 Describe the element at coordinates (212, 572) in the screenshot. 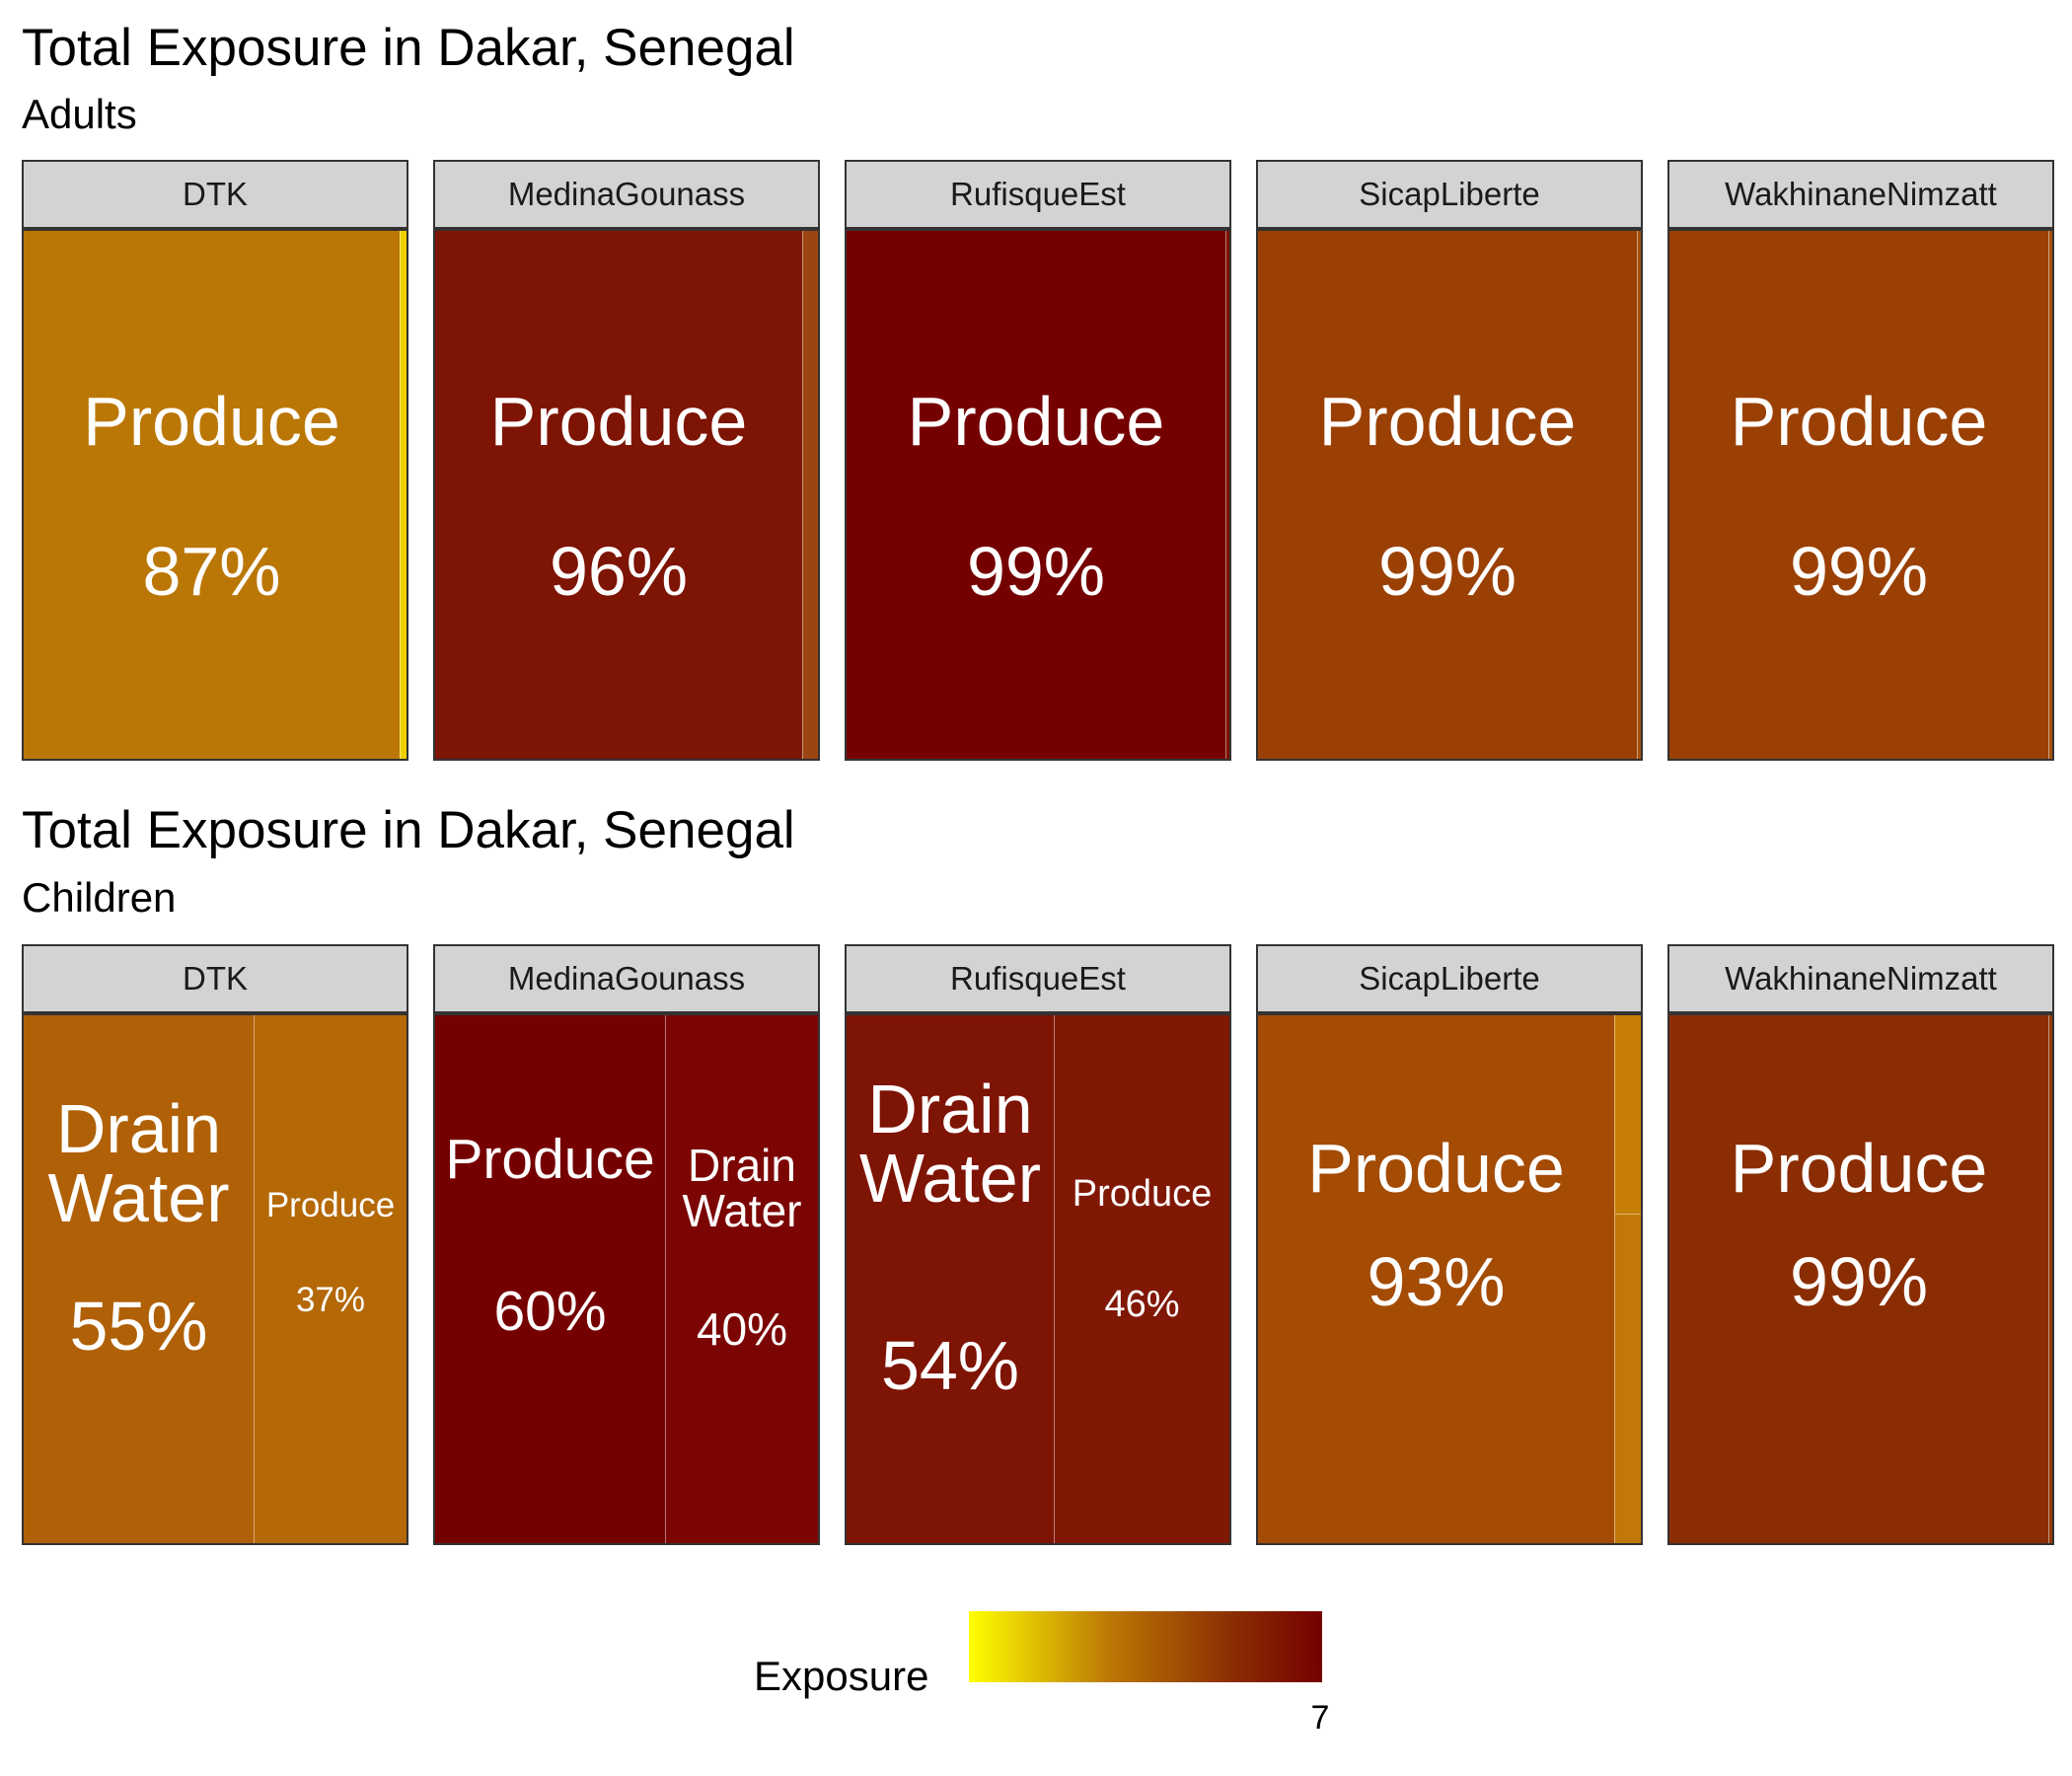

I see `tile-percent-label: 87%` at that location.